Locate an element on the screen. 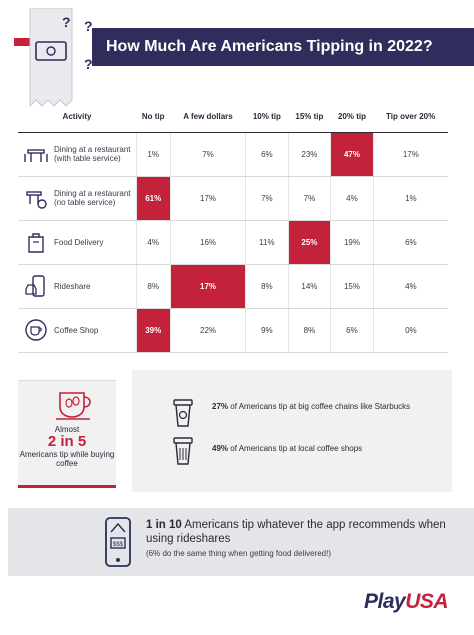 This screenshot has width=474, height=635. accent-bar is located at coordinates (28, 42).